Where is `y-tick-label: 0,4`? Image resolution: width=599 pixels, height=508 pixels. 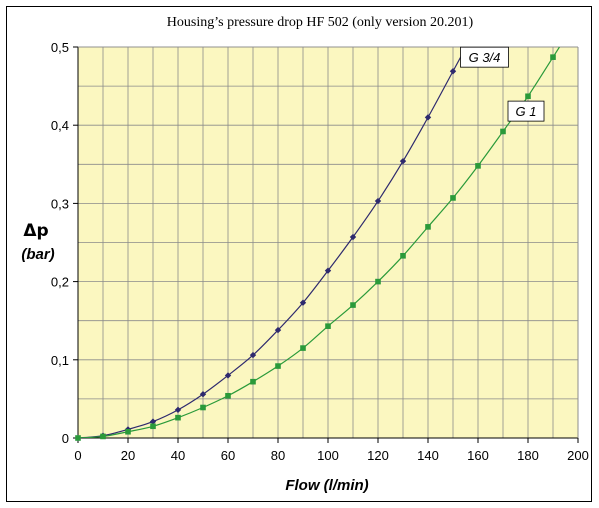
y-tick-label: 0,4 is located at coordinates (60, 125).